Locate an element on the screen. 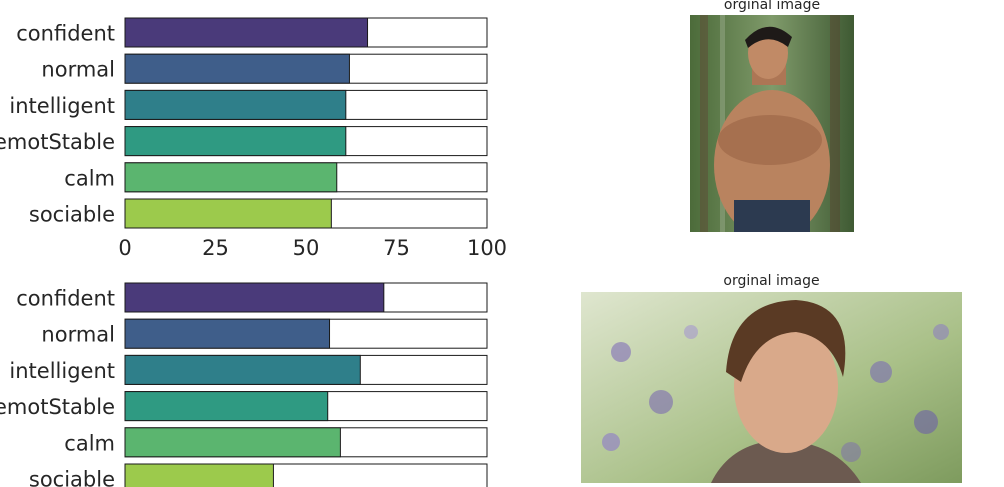 The height and width of the screenshot is (487, 1004). x-tick-label: 100 is located at coordinates (487, 248).